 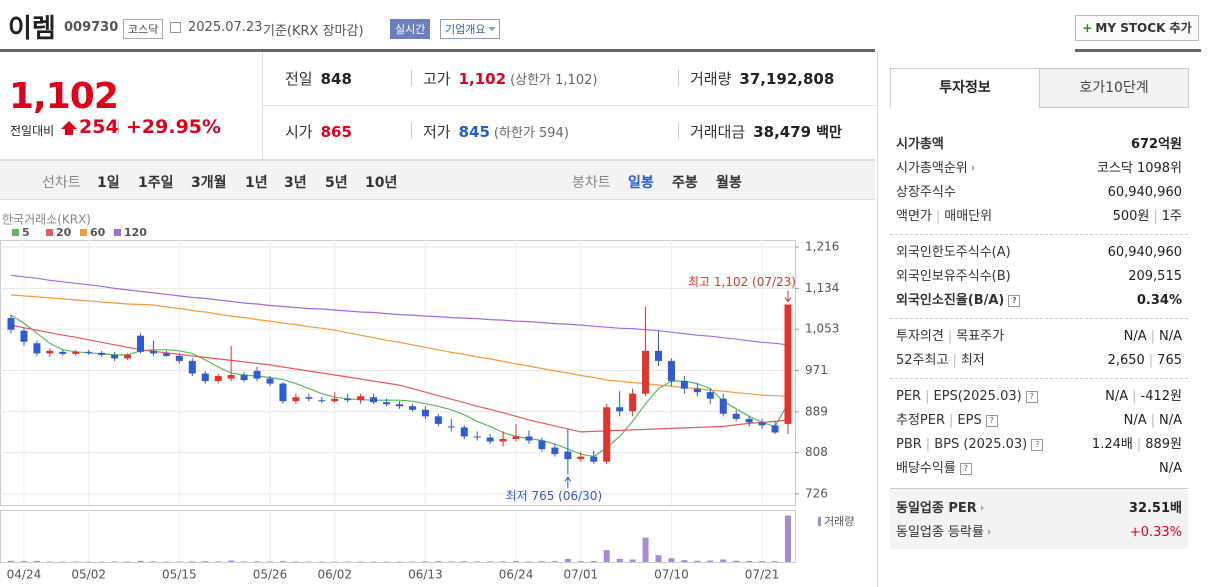 What do you see at coordinates (958, 301) in the screenshot?
I see `info-label: 외국인소진율(B/A)?` at bounding box center [958, 301].